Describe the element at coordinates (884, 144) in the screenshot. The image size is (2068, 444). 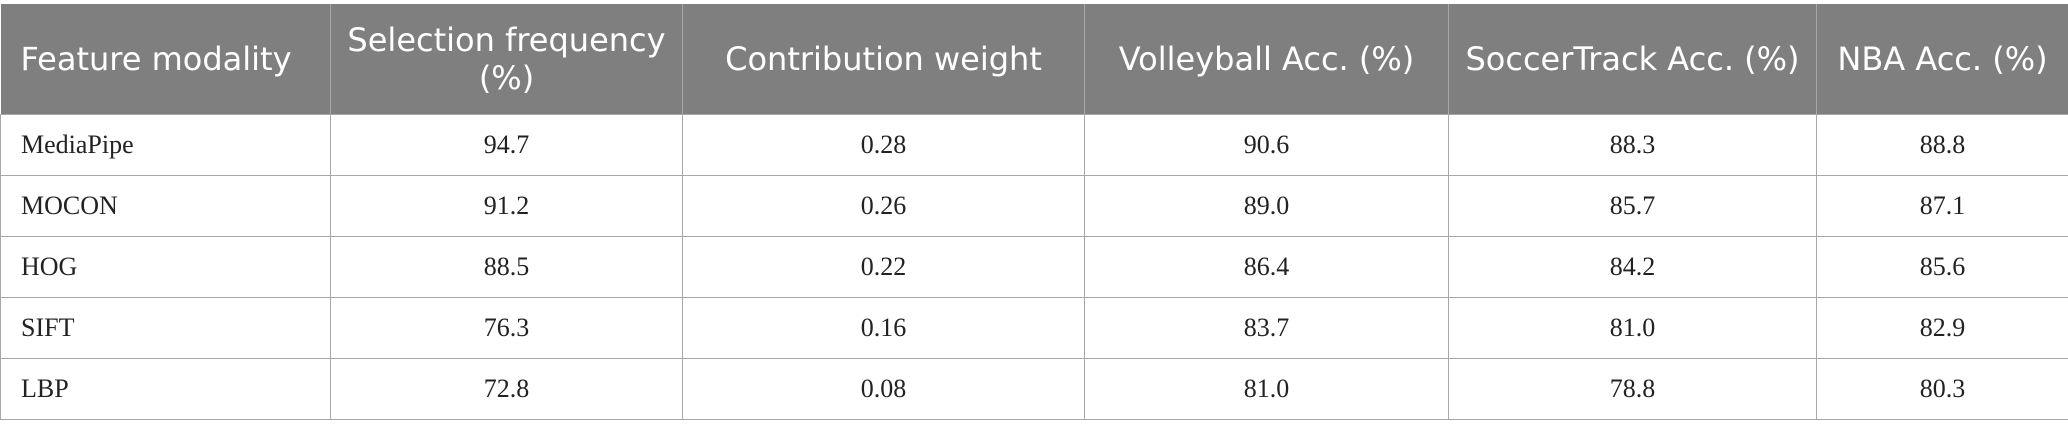
I see `value-cell: 0.28` at that location.